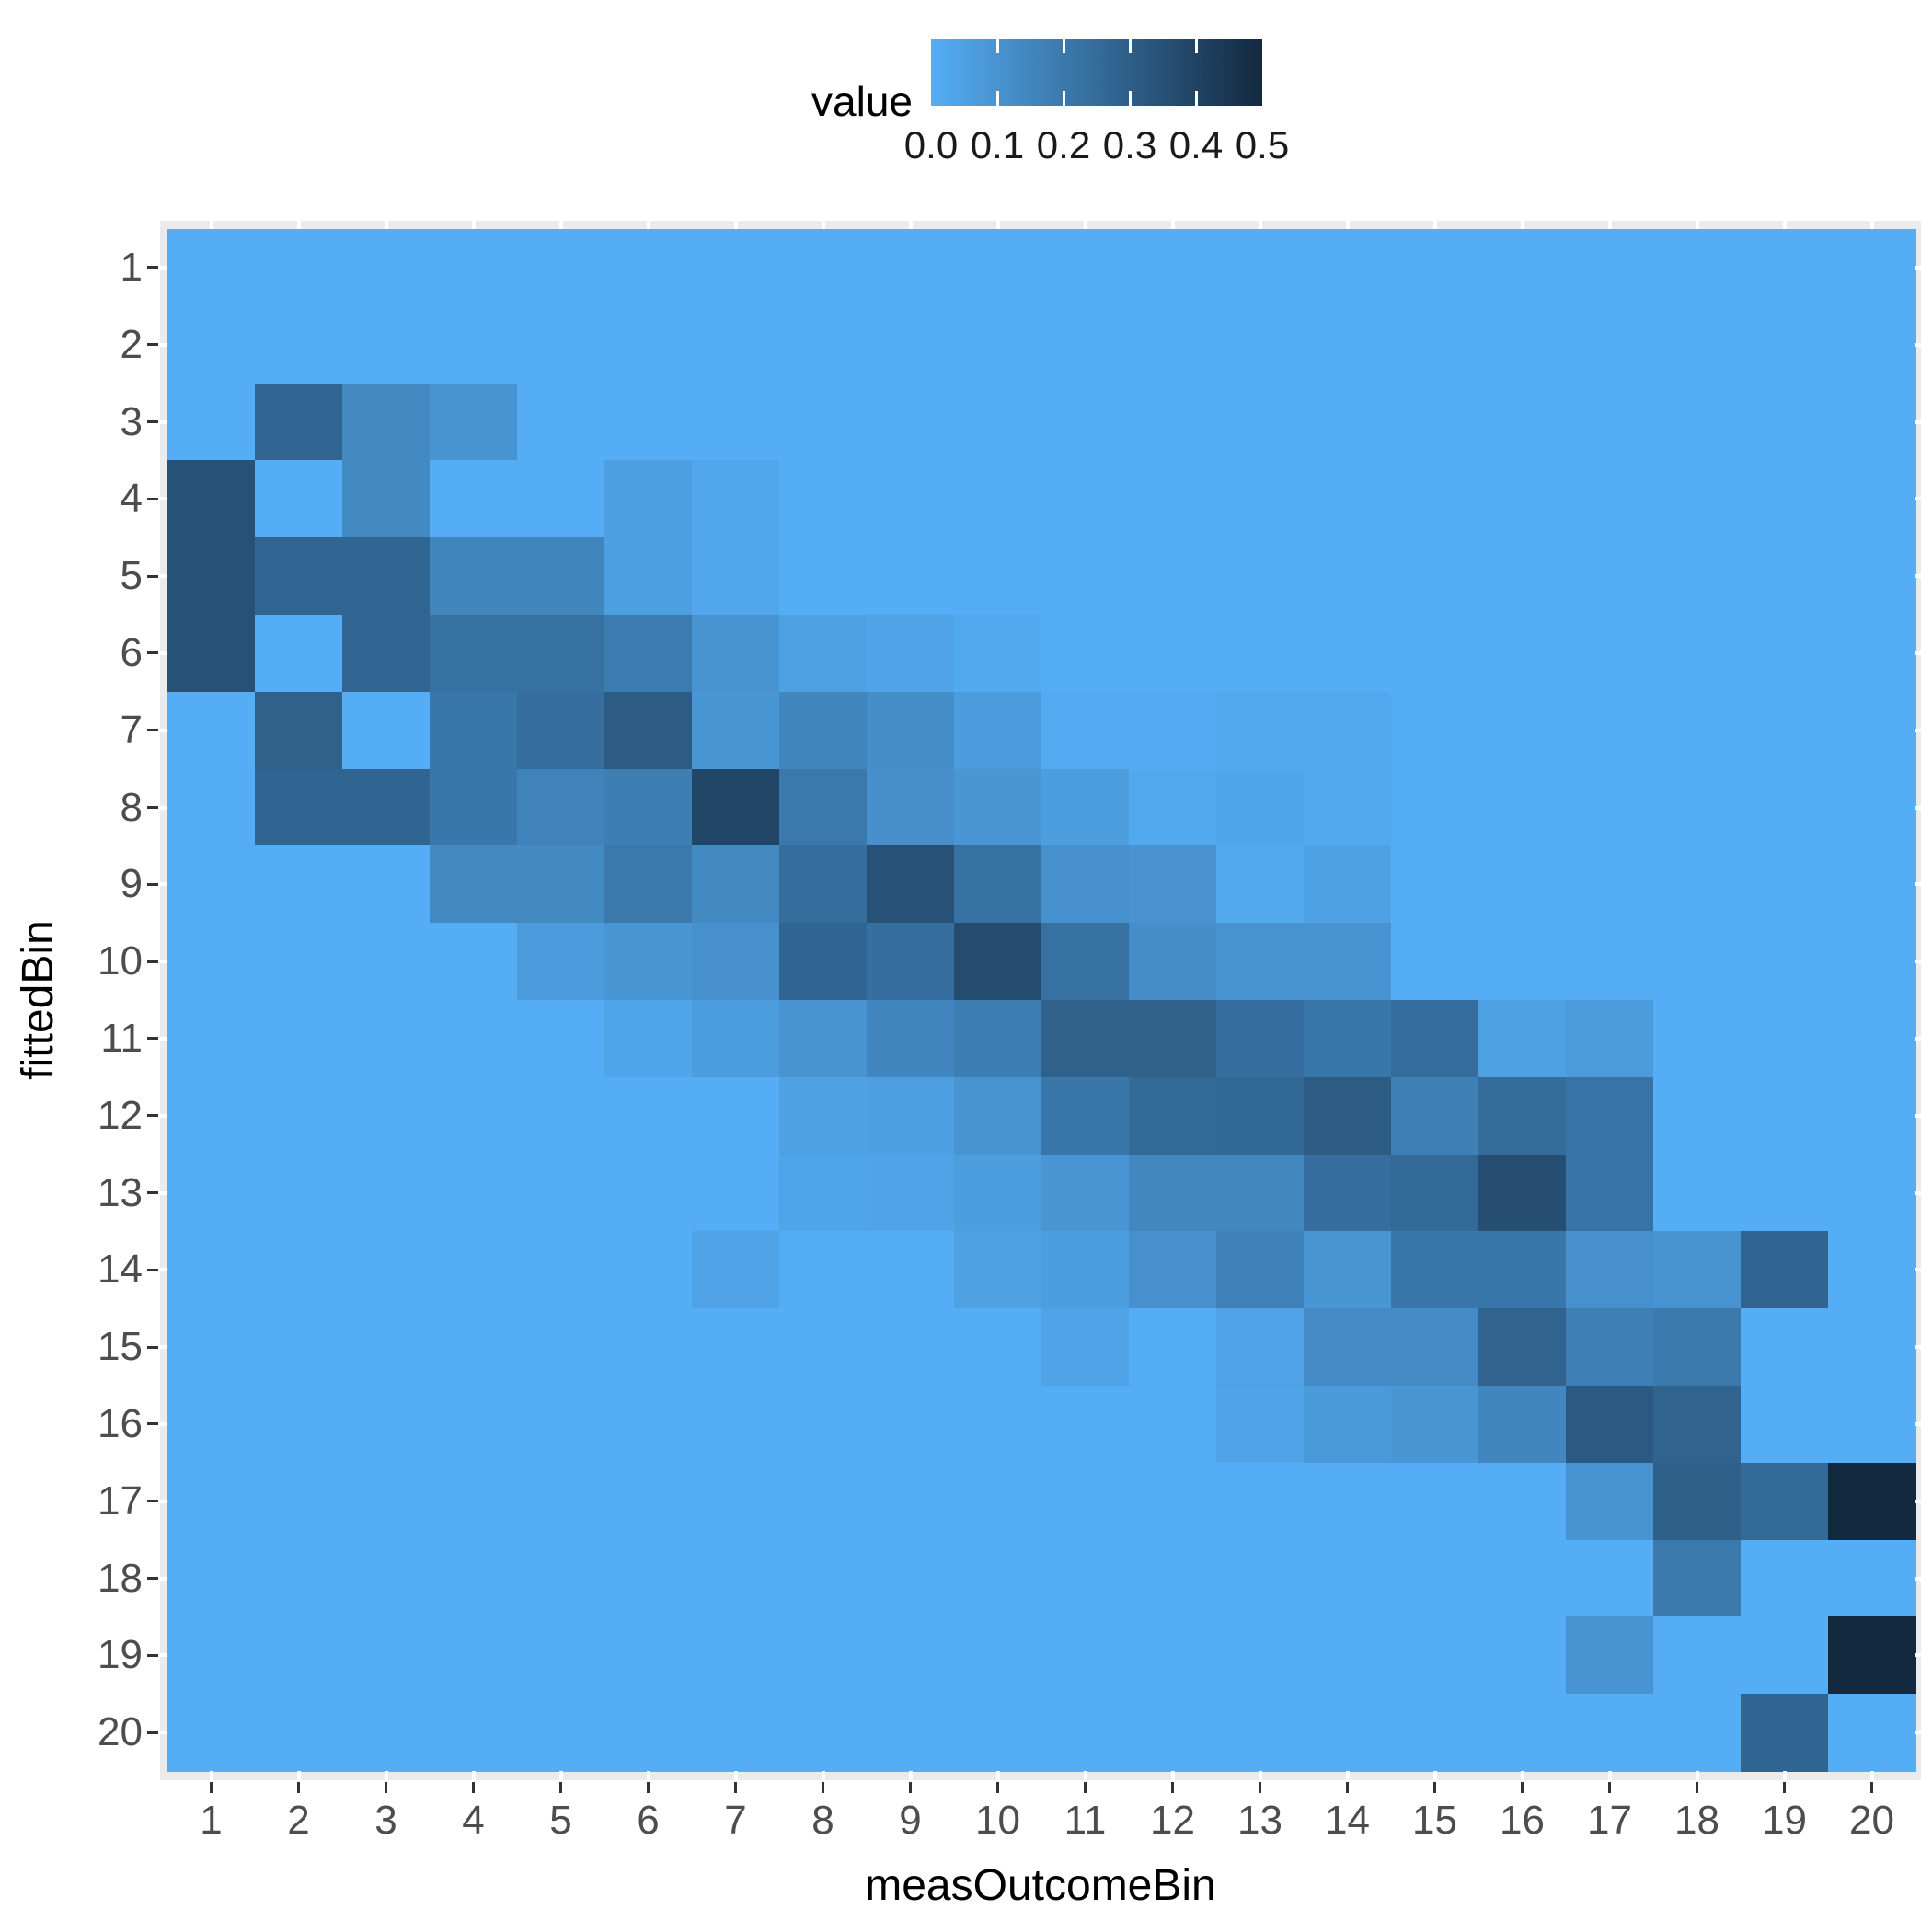 This screenshot has height=1932, width=1932. What do you see at coordinates (120, 1655) in the screenshot?
I see `y-tick-label: 19` at bounding box center [120, 1655].